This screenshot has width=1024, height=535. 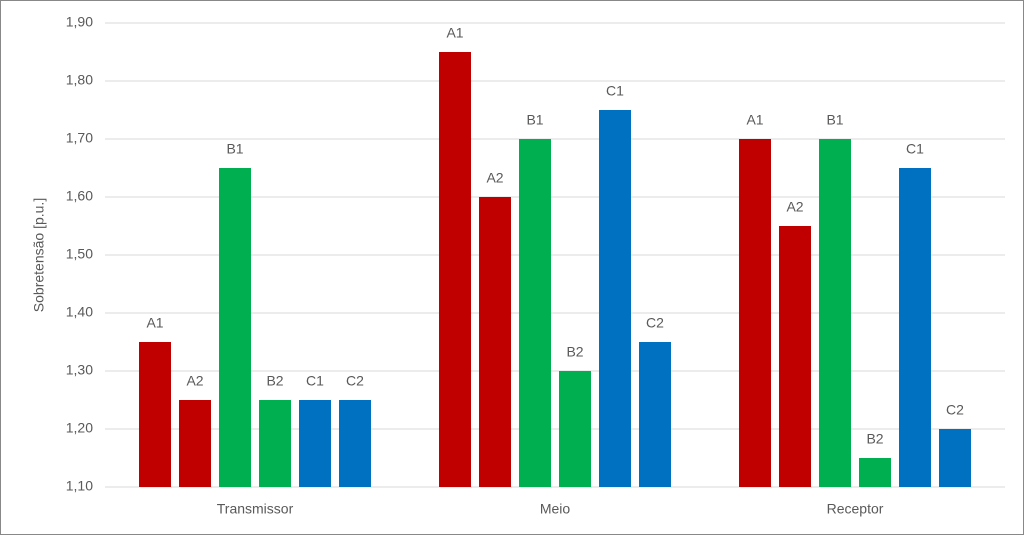 What do you see at coordinates (79, 22) in the screenshot?
I see `y-tick-label: 1,90` at bounding box center [79, 22].